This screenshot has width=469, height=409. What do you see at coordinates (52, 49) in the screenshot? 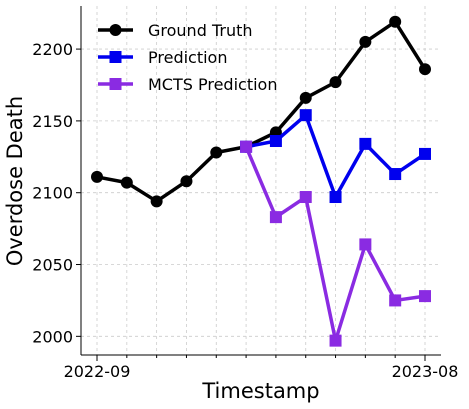
I see `y-tick-label: 2200` at bounding box center [52, 49].